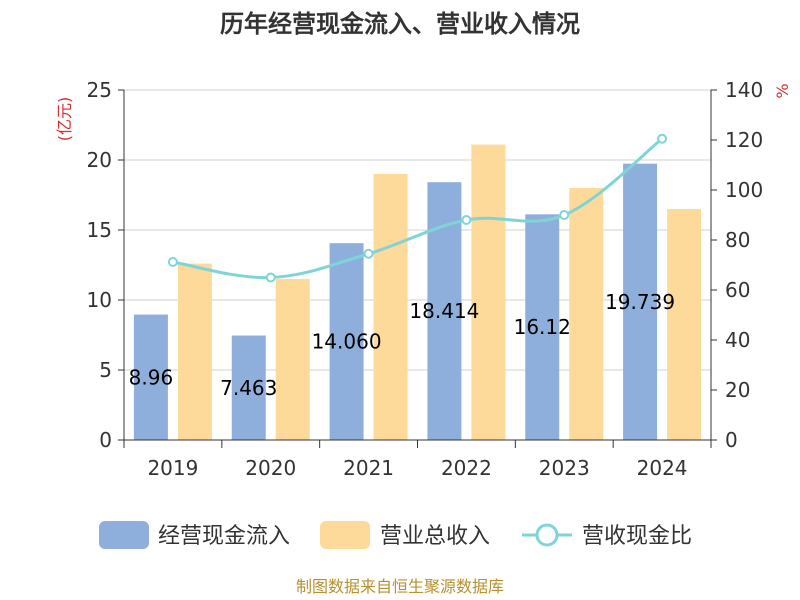 Image resolution: width=800 pixels, height=600 pixels. What do you see at coordinates (731, 440) in the screenshot?
I see `right-axis-tick-label: 0` at bounding box center [731, 440].